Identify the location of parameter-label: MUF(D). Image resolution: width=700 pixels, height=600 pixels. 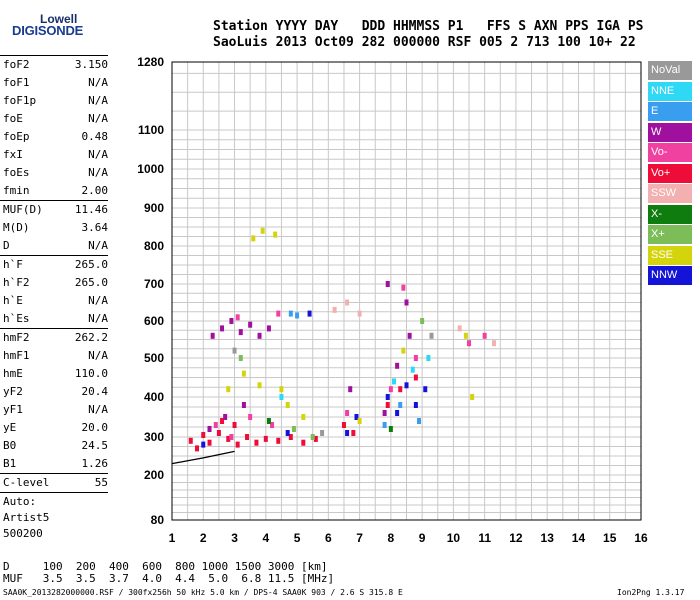
(23, 209).